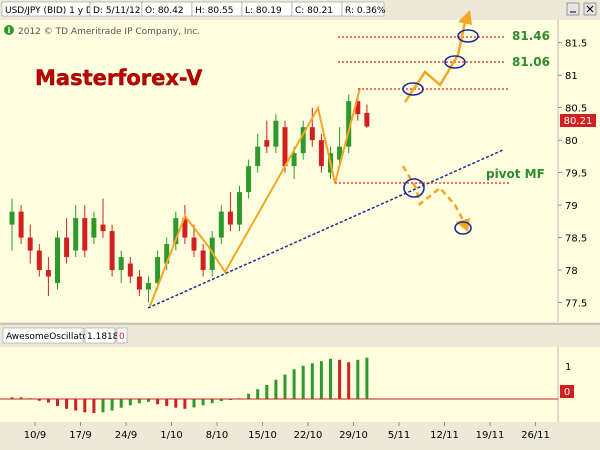 The height and width of the screenshot is (450, 600). Describe the element at coordinates (567, 392) in the screenshot. I see `oscillator-zero-label: 0` at that location.